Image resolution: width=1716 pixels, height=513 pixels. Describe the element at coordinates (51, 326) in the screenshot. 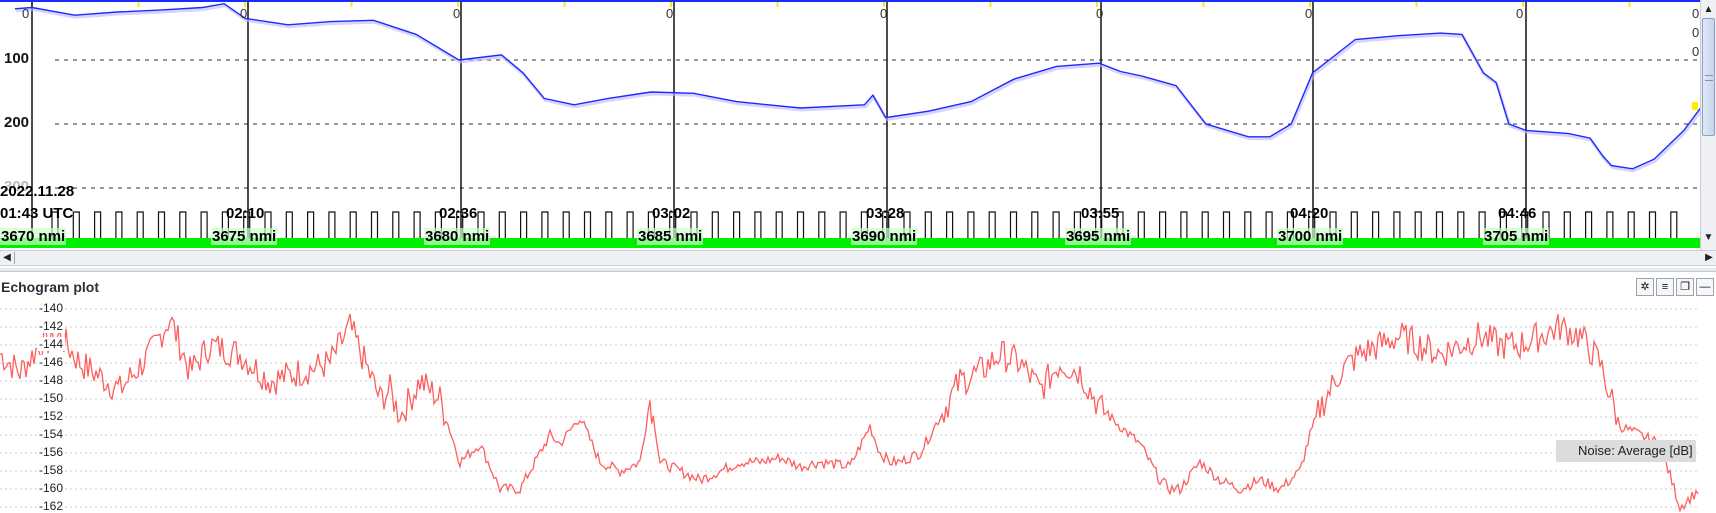

I see `y-tick-label: -142` at that location.